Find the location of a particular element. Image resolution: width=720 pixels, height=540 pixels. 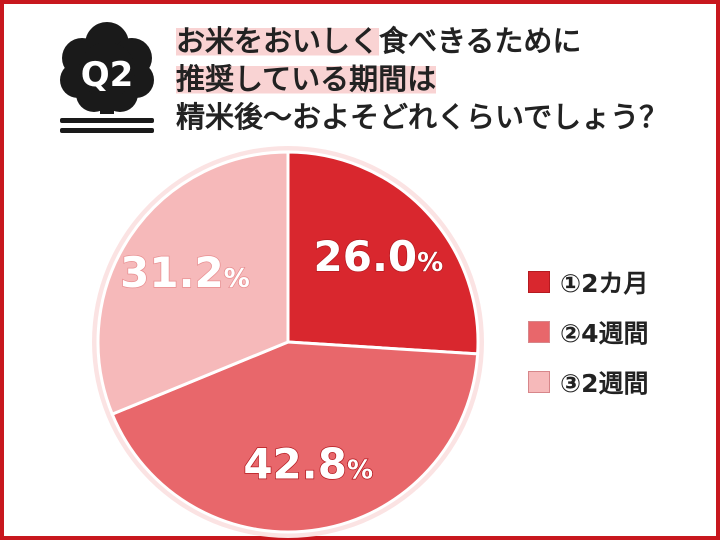

title-line-1-rest: 食べきるために is located at coordinates (480, 41).